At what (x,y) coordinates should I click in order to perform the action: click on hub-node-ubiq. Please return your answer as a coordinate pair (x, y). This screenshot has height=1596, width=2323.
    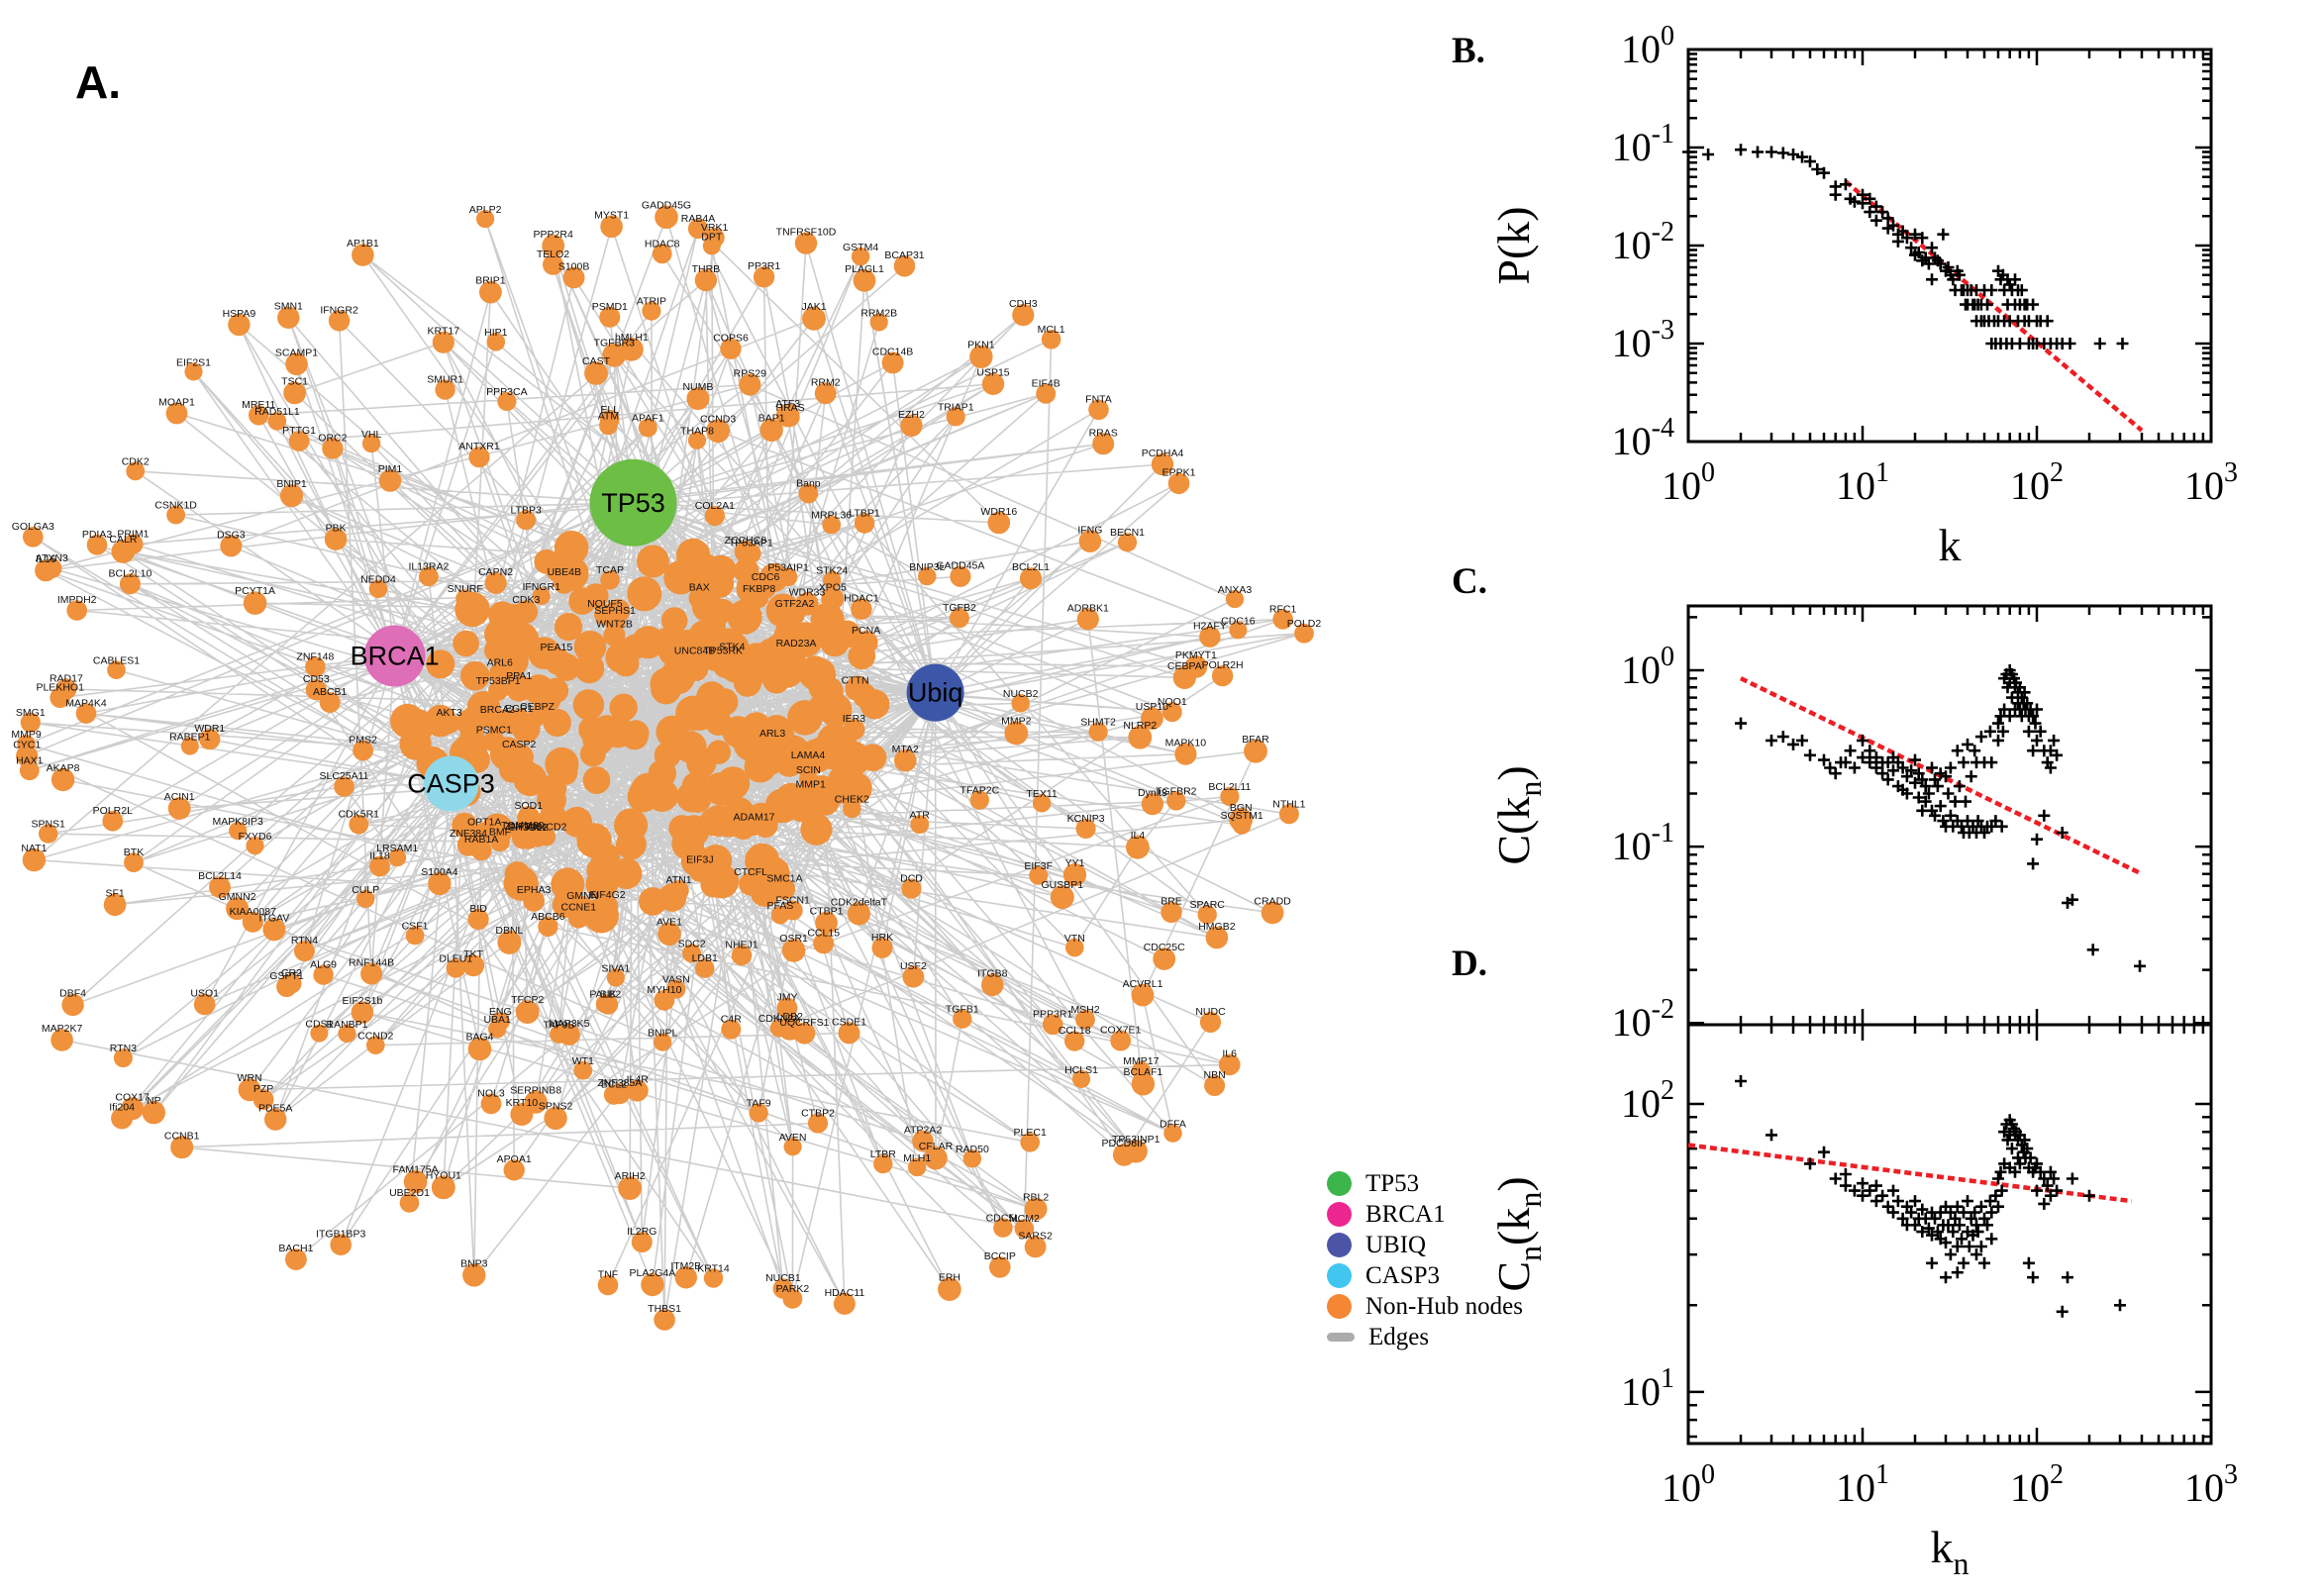
    Looking at the image, I should click on (935, 692).